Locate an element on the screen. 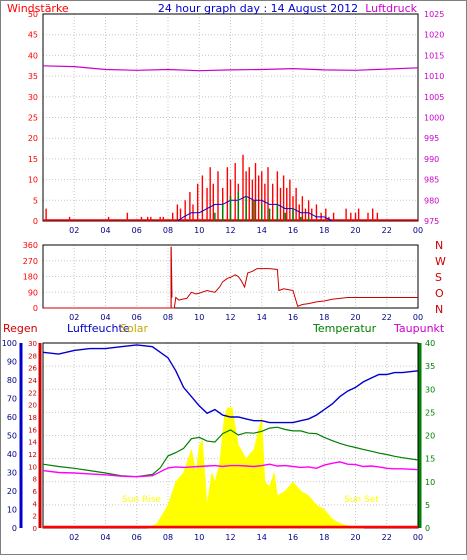  direction-label-s: S is located at coordinates (438, 277).